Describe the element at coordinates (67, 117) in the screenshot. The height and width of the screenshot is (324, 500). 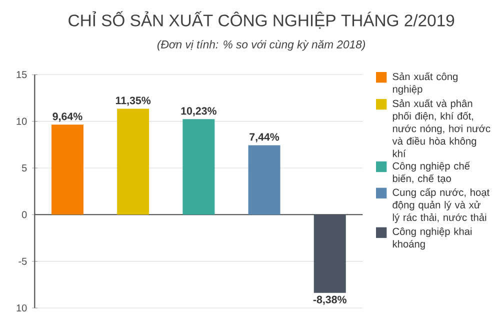
I see `data-label: 9,64%` at that location.